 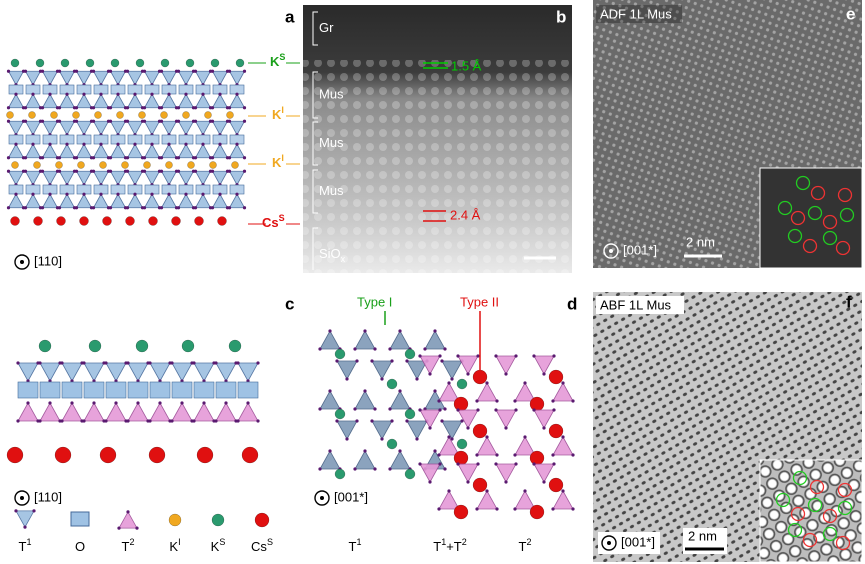 What do you see at coordinates (450, 545) in the screenshot?
I see `region-label: T1+T2` at bounding box center [450, 545].